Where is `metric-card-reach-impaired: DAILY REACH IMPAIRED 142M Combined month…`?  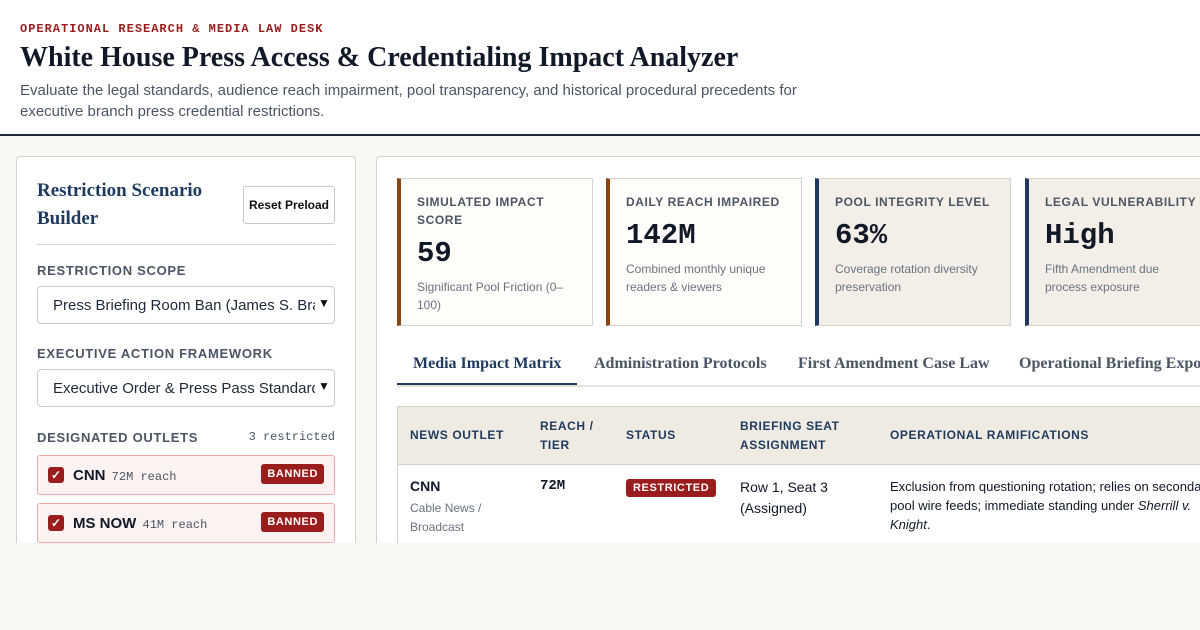
metric-card-reach-impaired: DAILY REACH IMPAIRED 142M Combined month… is located at coordinates (704, 252).